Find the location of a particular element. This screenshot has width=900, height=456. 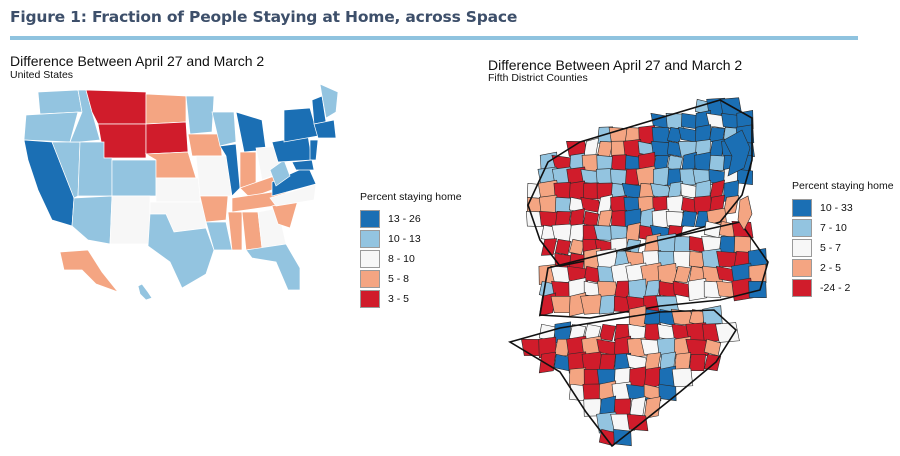

state-north-dakota is located at coordinates (166, 109).